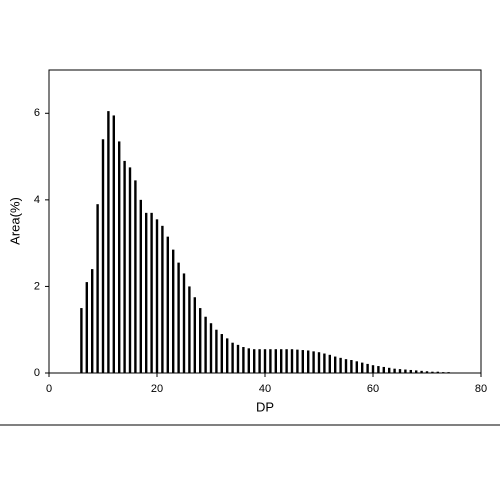 This screenshot has height=500, width=500. What do you see at coordinates (373, 389) in the screenshot?
I see `x-tick-label: 60` at bounding box center [373, 389].